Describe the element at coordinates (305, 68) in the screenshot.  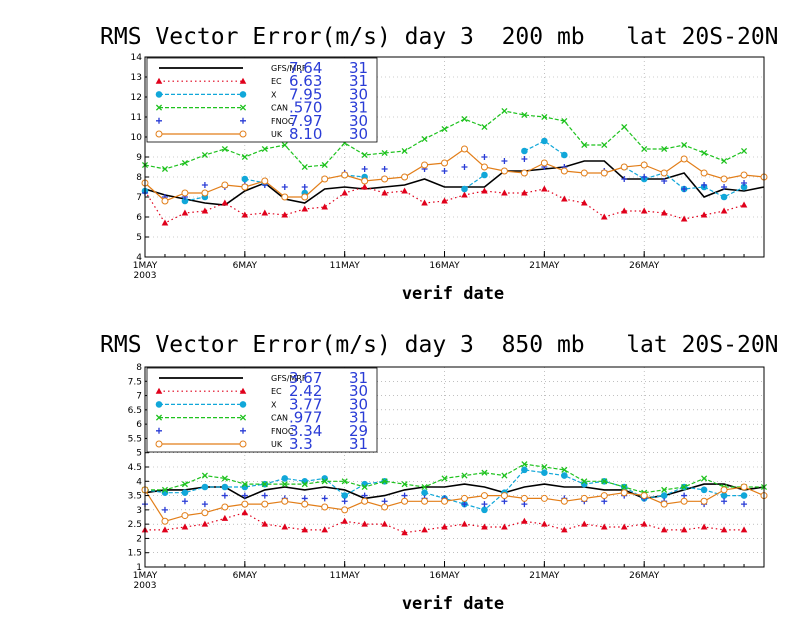
I see `legend-mean: 7.64` at that location.